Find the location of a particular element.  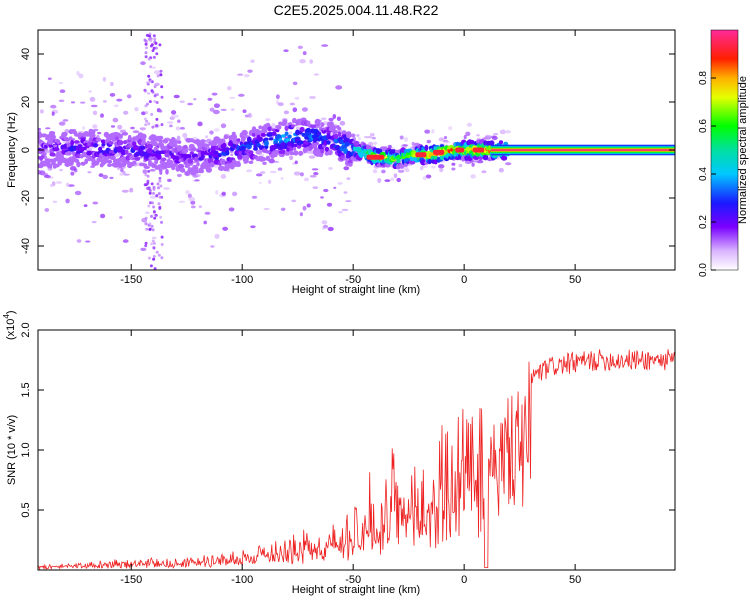

spectrogram-x-tick-label: -100 is located at coordinates (242, 280).